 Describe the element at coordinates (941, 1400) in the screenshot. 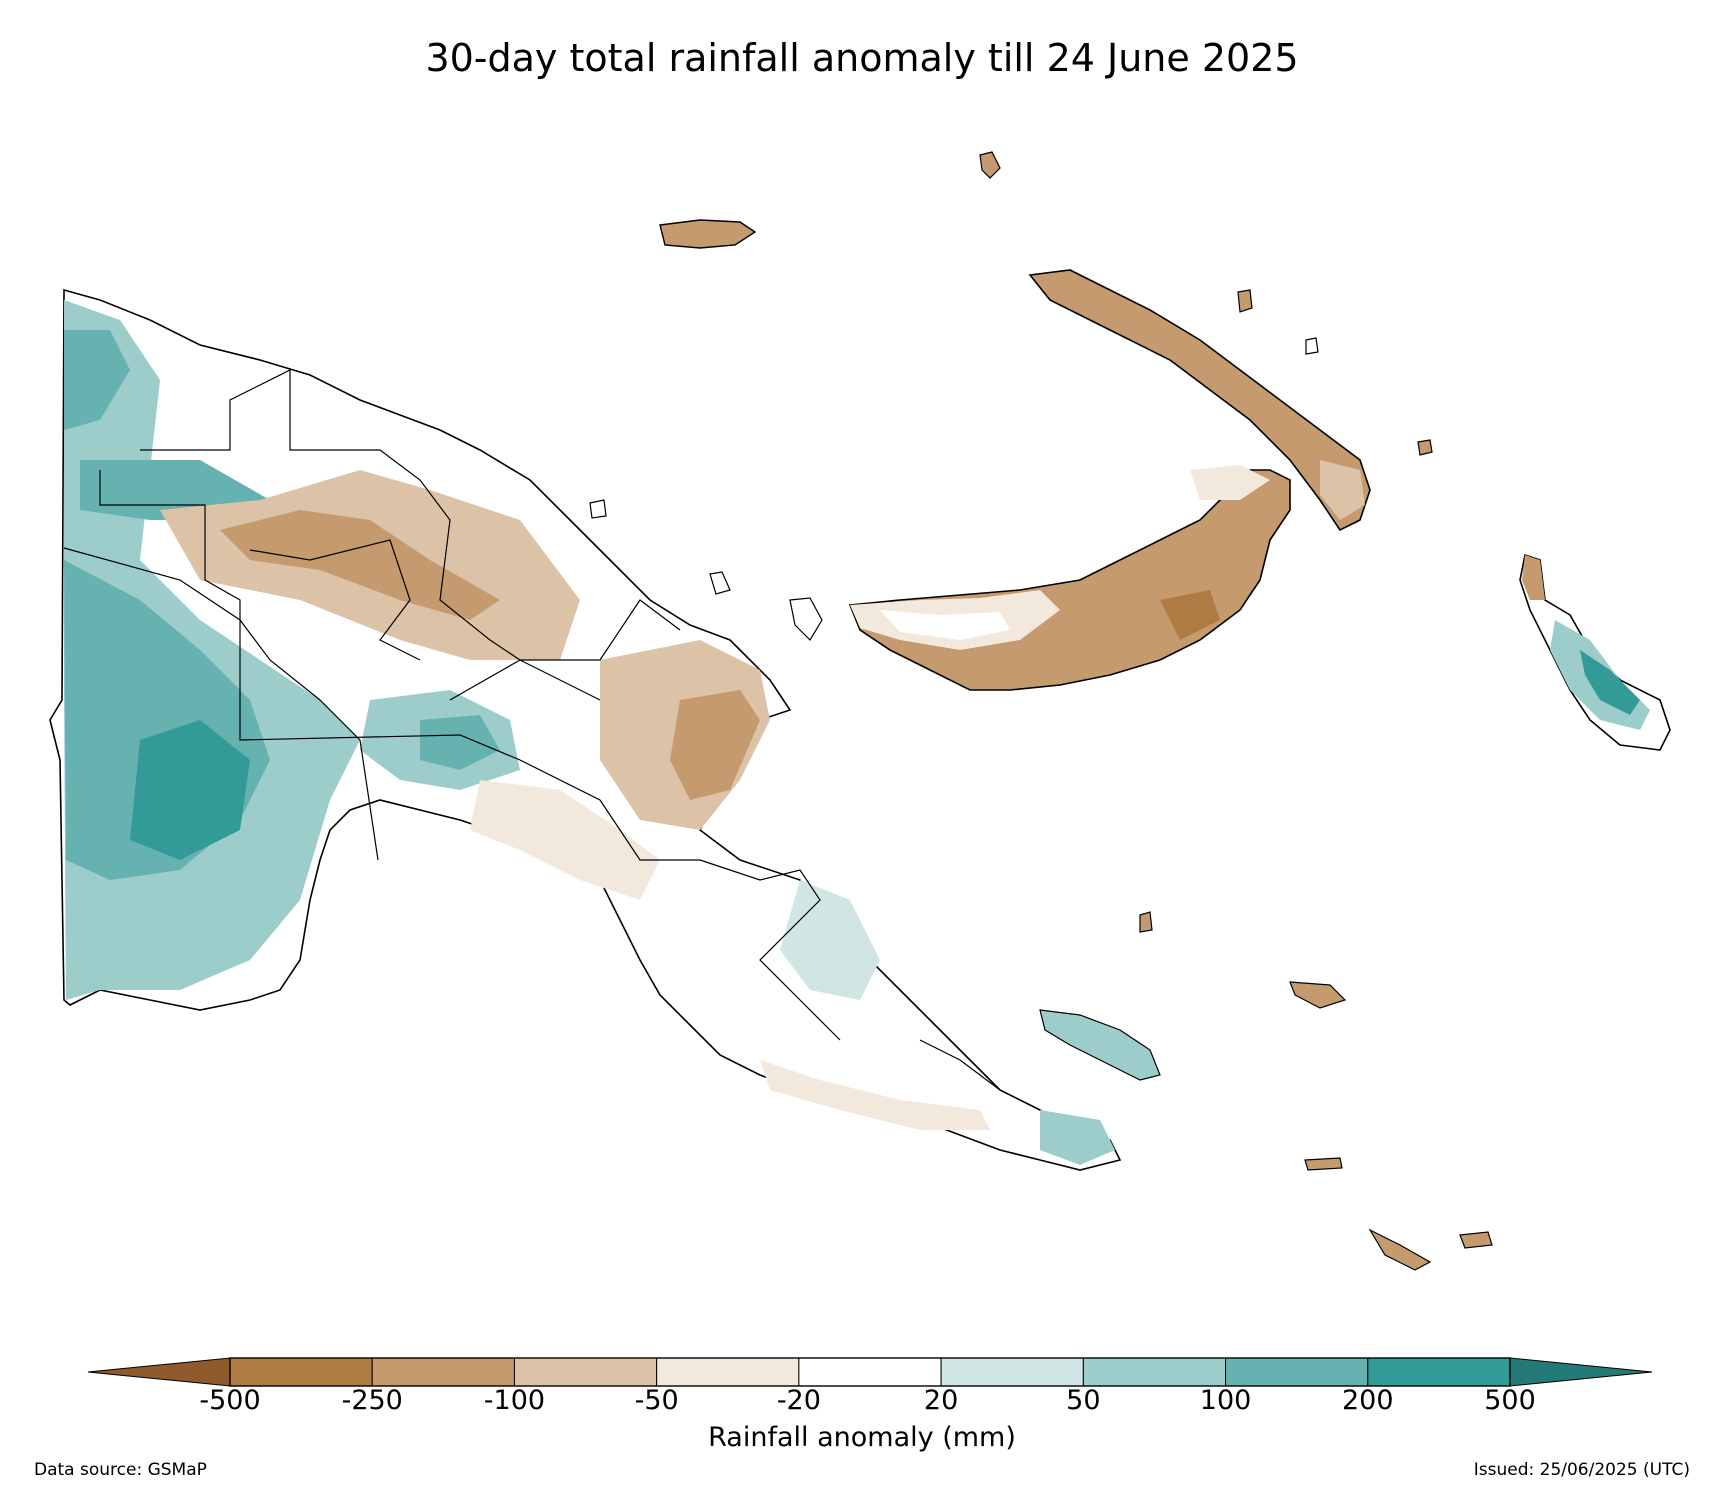

I see `colorbar-tick-label: 20` at that location.